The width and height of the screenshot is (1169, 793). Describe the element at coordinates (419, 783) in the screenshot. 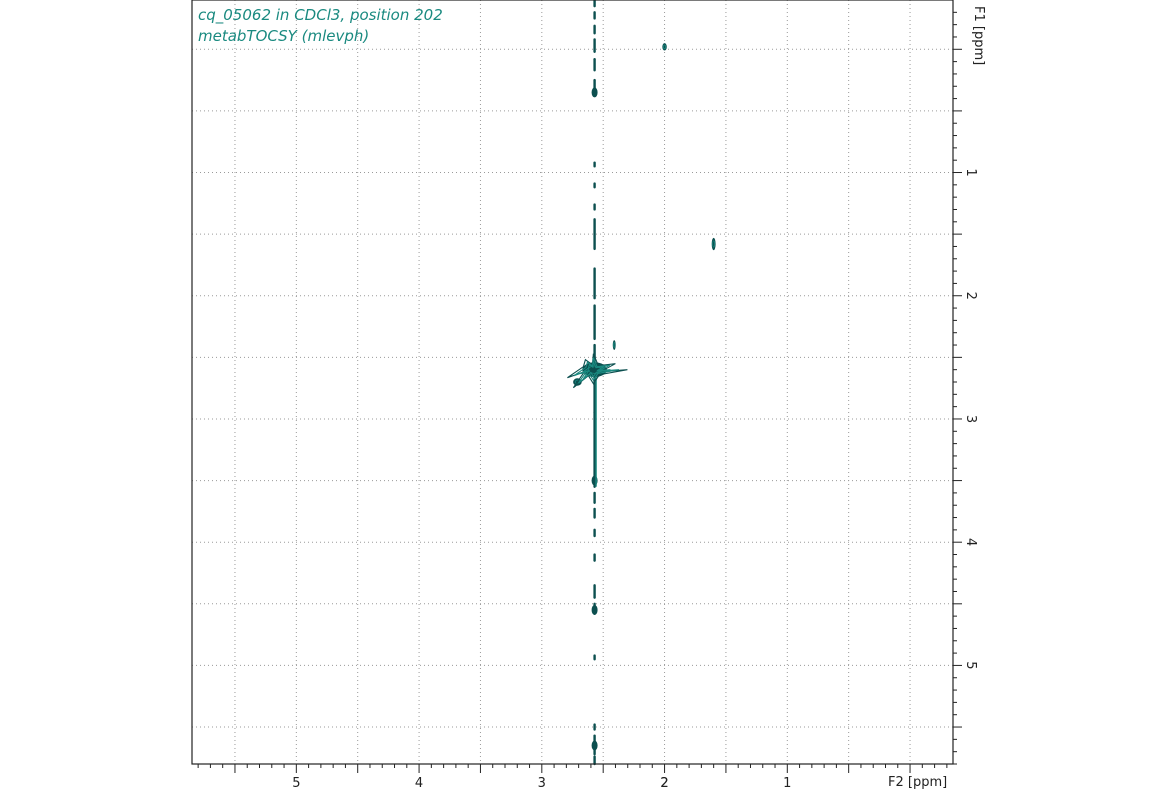

I see `x-tick-label: 4` at that location.